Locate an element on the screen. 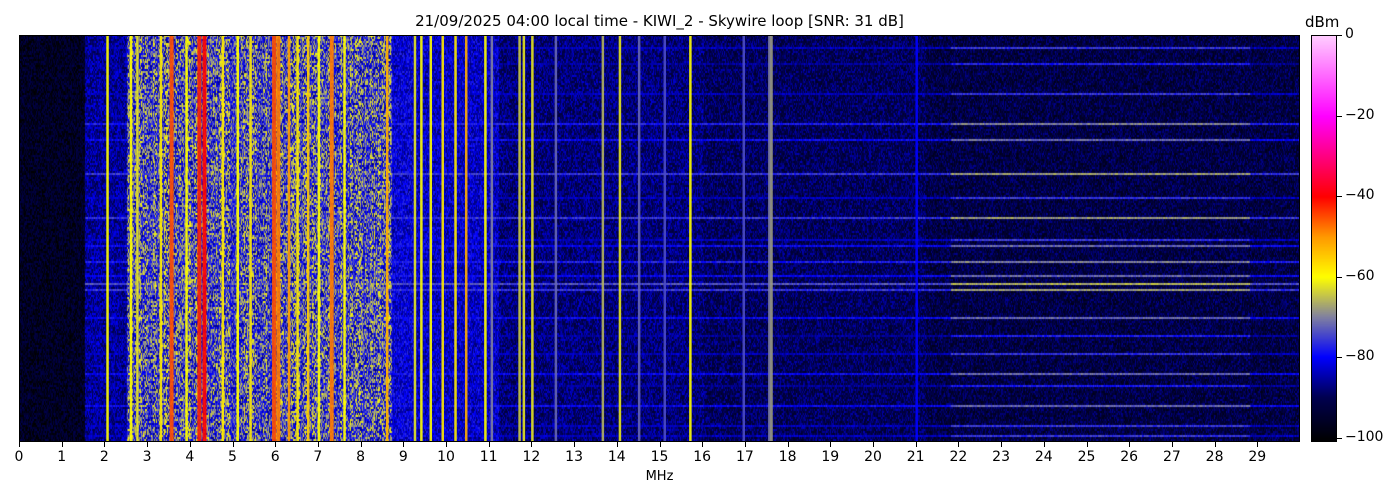 The width and height of the screenshot is (1400, 500). x-tick-label: 10 is located at coordinates (446, 457).